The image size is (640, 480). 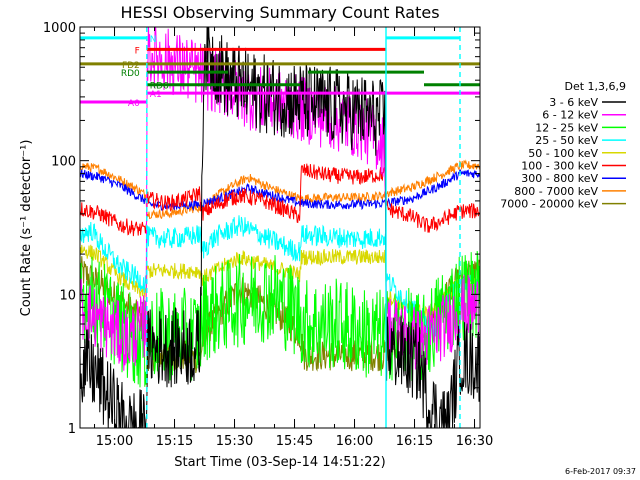 I want to click on flag-label-fd2: FD2, so click(x=131, y=66).